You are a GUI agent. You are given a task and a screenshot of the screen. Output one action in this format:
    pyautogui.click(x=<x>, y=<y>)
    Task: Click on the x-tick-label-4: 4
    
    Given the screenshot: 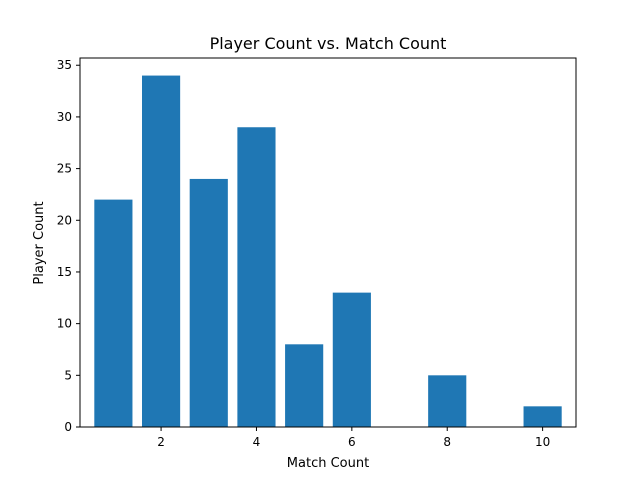 What is the action you would take?
    pyautogui.click(x=257, y=442)
    